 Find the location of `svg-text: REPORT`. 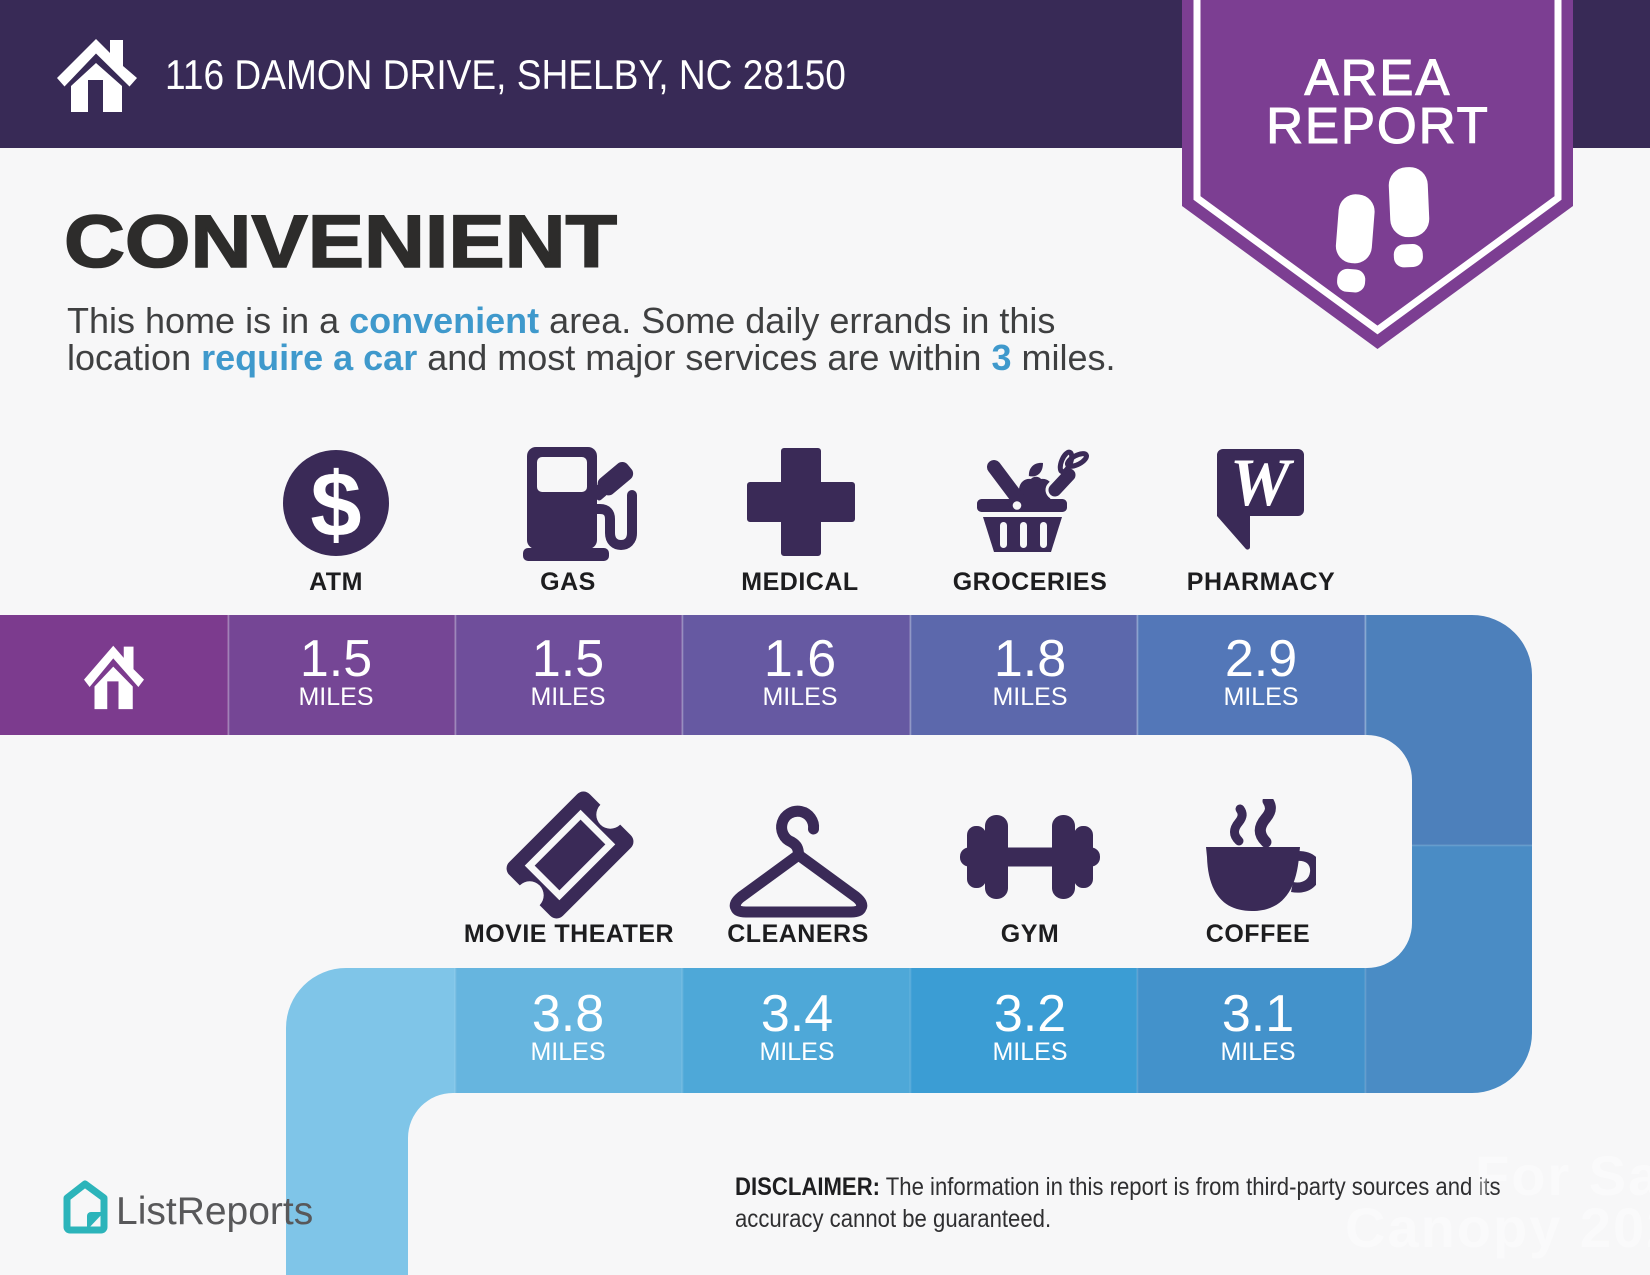

svg-text: REPORT is located at coordinates (1378, 125).